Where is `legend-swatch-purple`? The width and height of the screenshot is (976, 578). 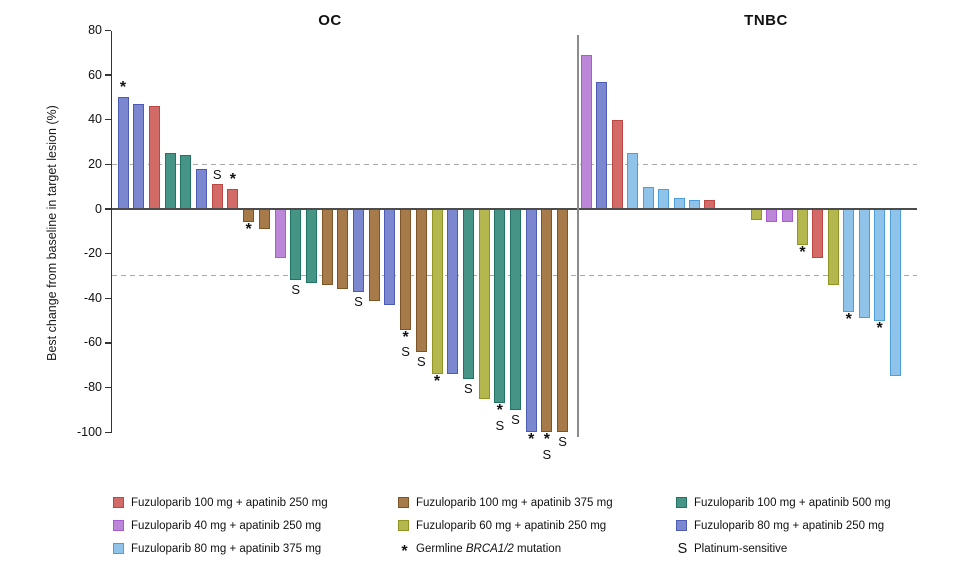
legend-swatch-purple is located at coordinates (118, 525).